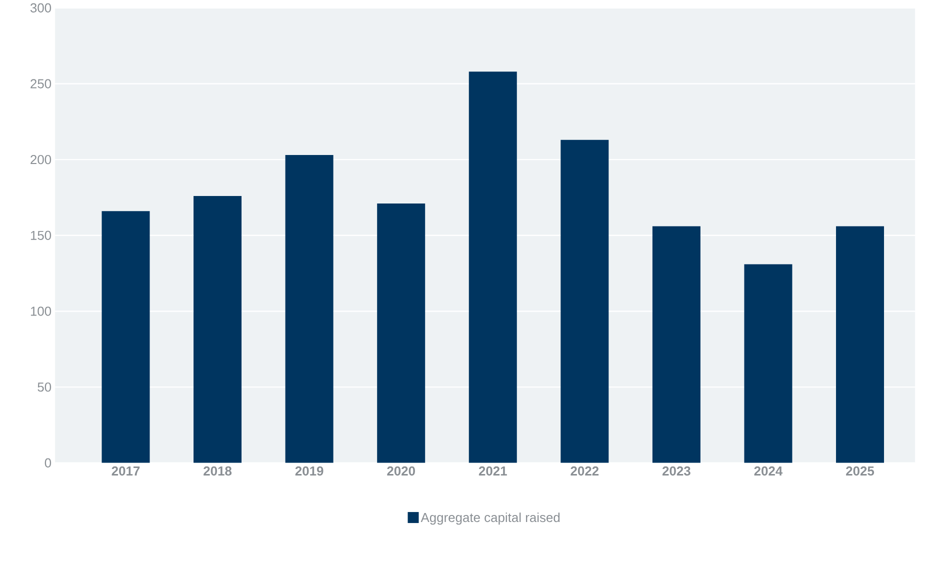 This screenshot has width=936, height=569. I want to click on x-tick-label: 2019, so click(309, 471).